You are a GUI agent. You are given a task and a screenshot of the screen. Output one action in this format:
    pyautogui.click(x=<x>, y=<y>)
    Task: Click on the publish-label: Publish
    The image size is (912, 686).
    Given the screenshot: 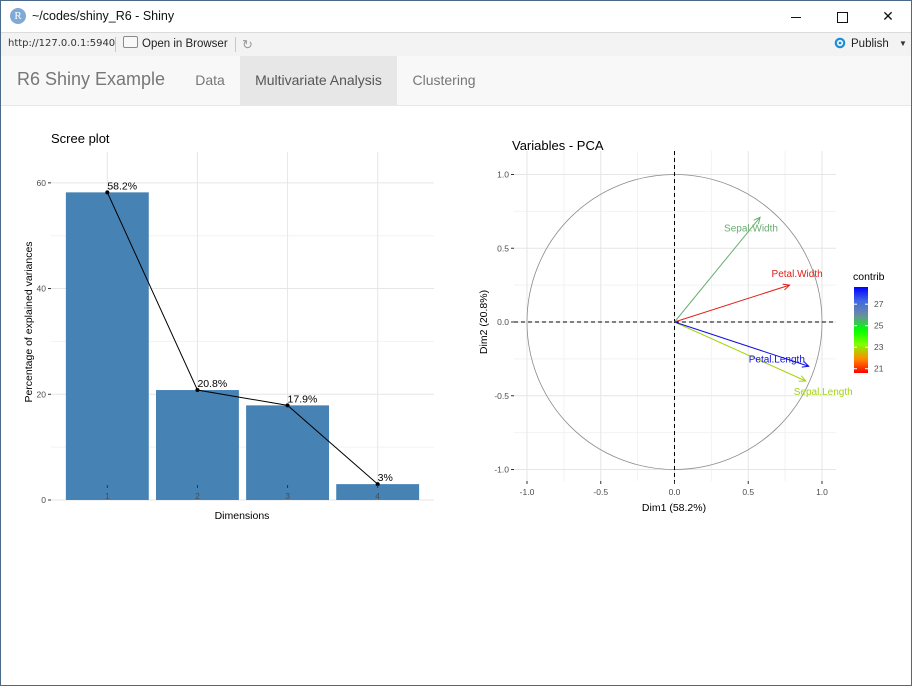 What is the action you would take?
    pyautogui.click(x=870, y=44)
    